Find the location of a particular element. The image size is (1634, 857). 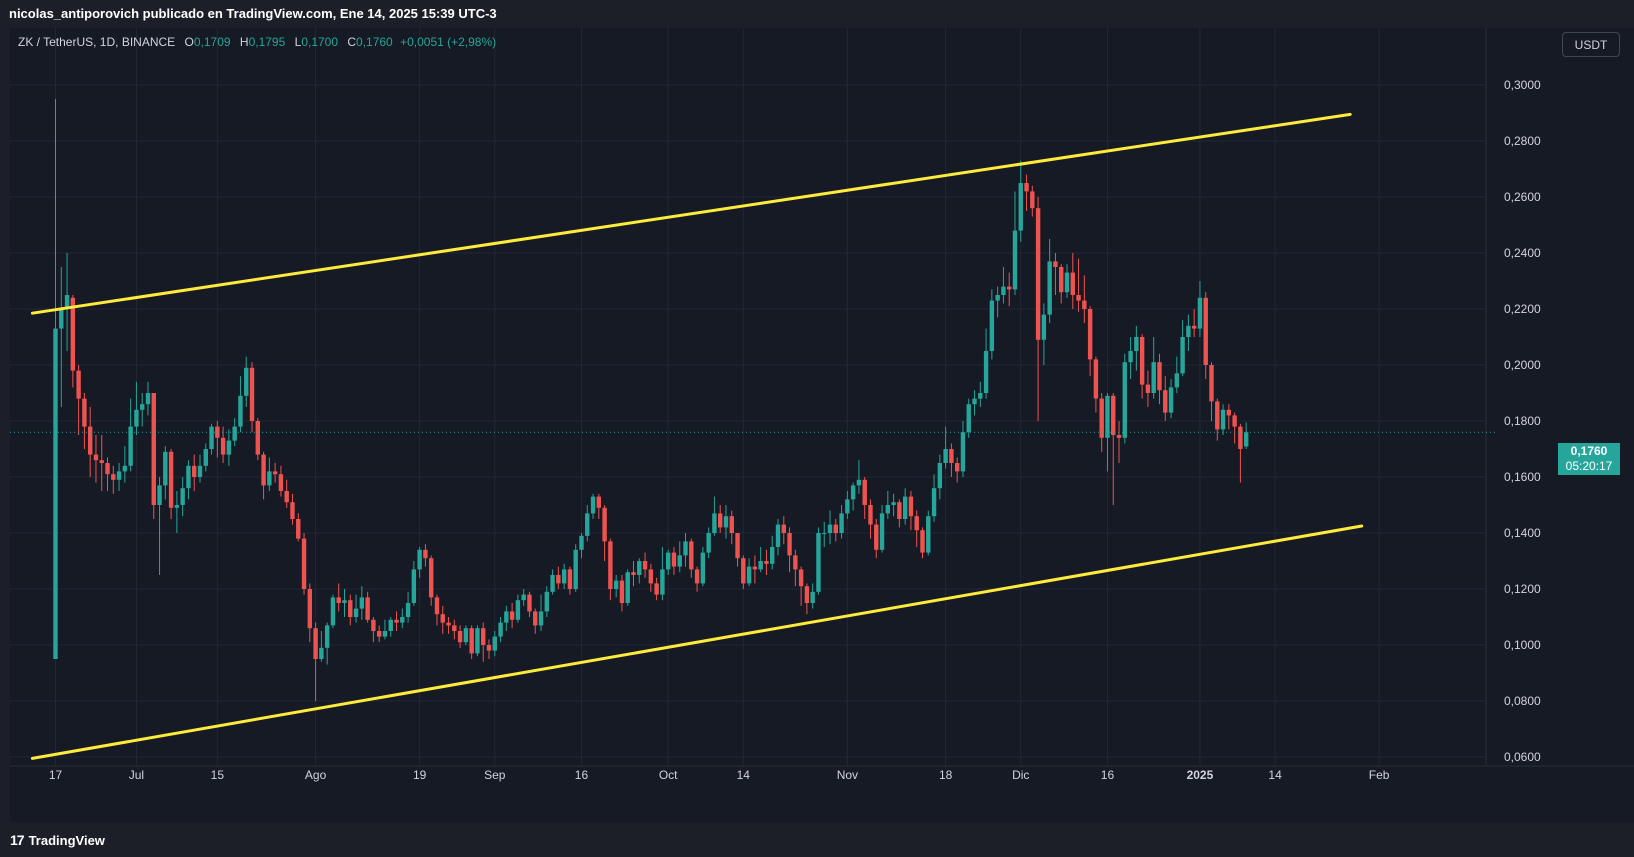

y-tick-label: 0,3000 is located at coordinates (1522, 85).